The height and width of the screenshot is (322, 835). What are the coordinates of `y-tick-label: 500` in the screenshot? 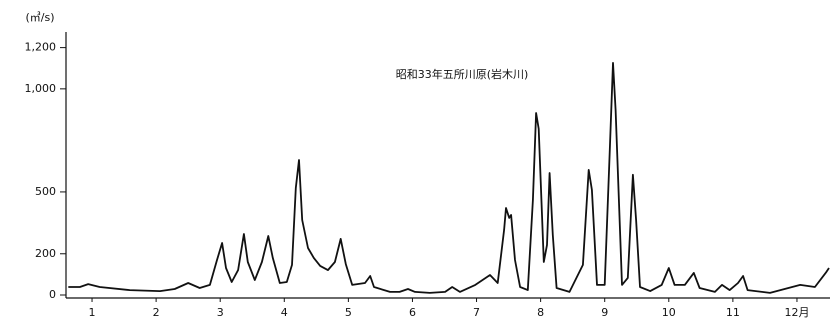 It's located at (45, 191).